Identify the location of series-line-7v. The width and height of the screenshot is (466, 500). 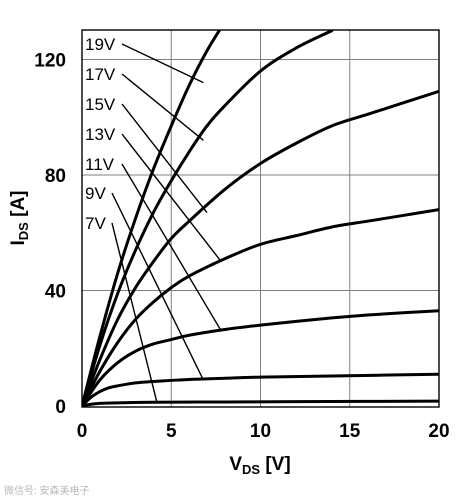
(260, 403).